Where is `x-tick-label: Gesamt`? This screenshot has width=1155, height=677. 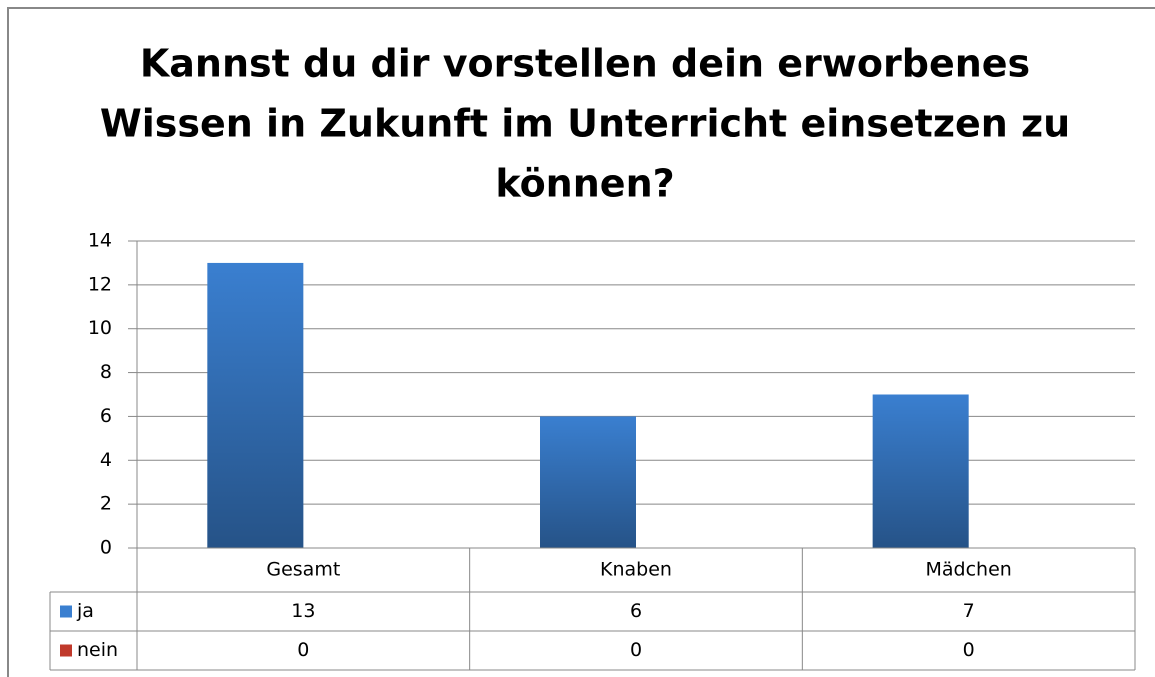 x-tick-label: Gesamt is located at coordinates (303, 570).